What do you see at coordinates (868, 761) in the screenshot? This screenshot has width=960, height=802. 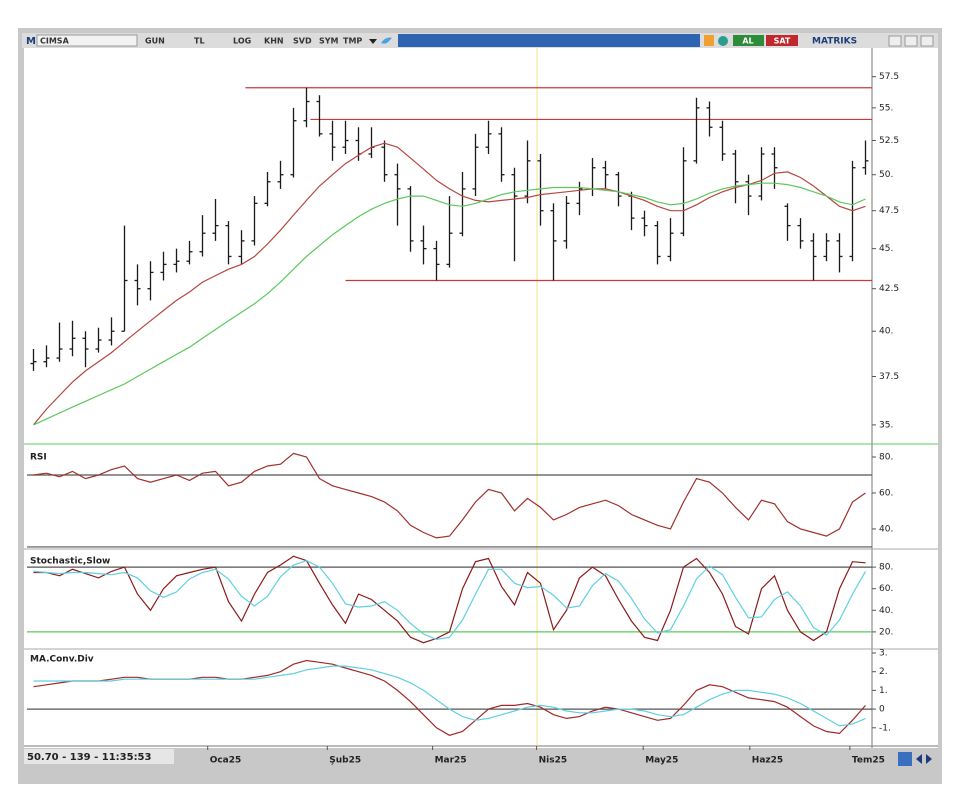 I see `x-tick-label: Tem25` at bounding box center [868, 761].